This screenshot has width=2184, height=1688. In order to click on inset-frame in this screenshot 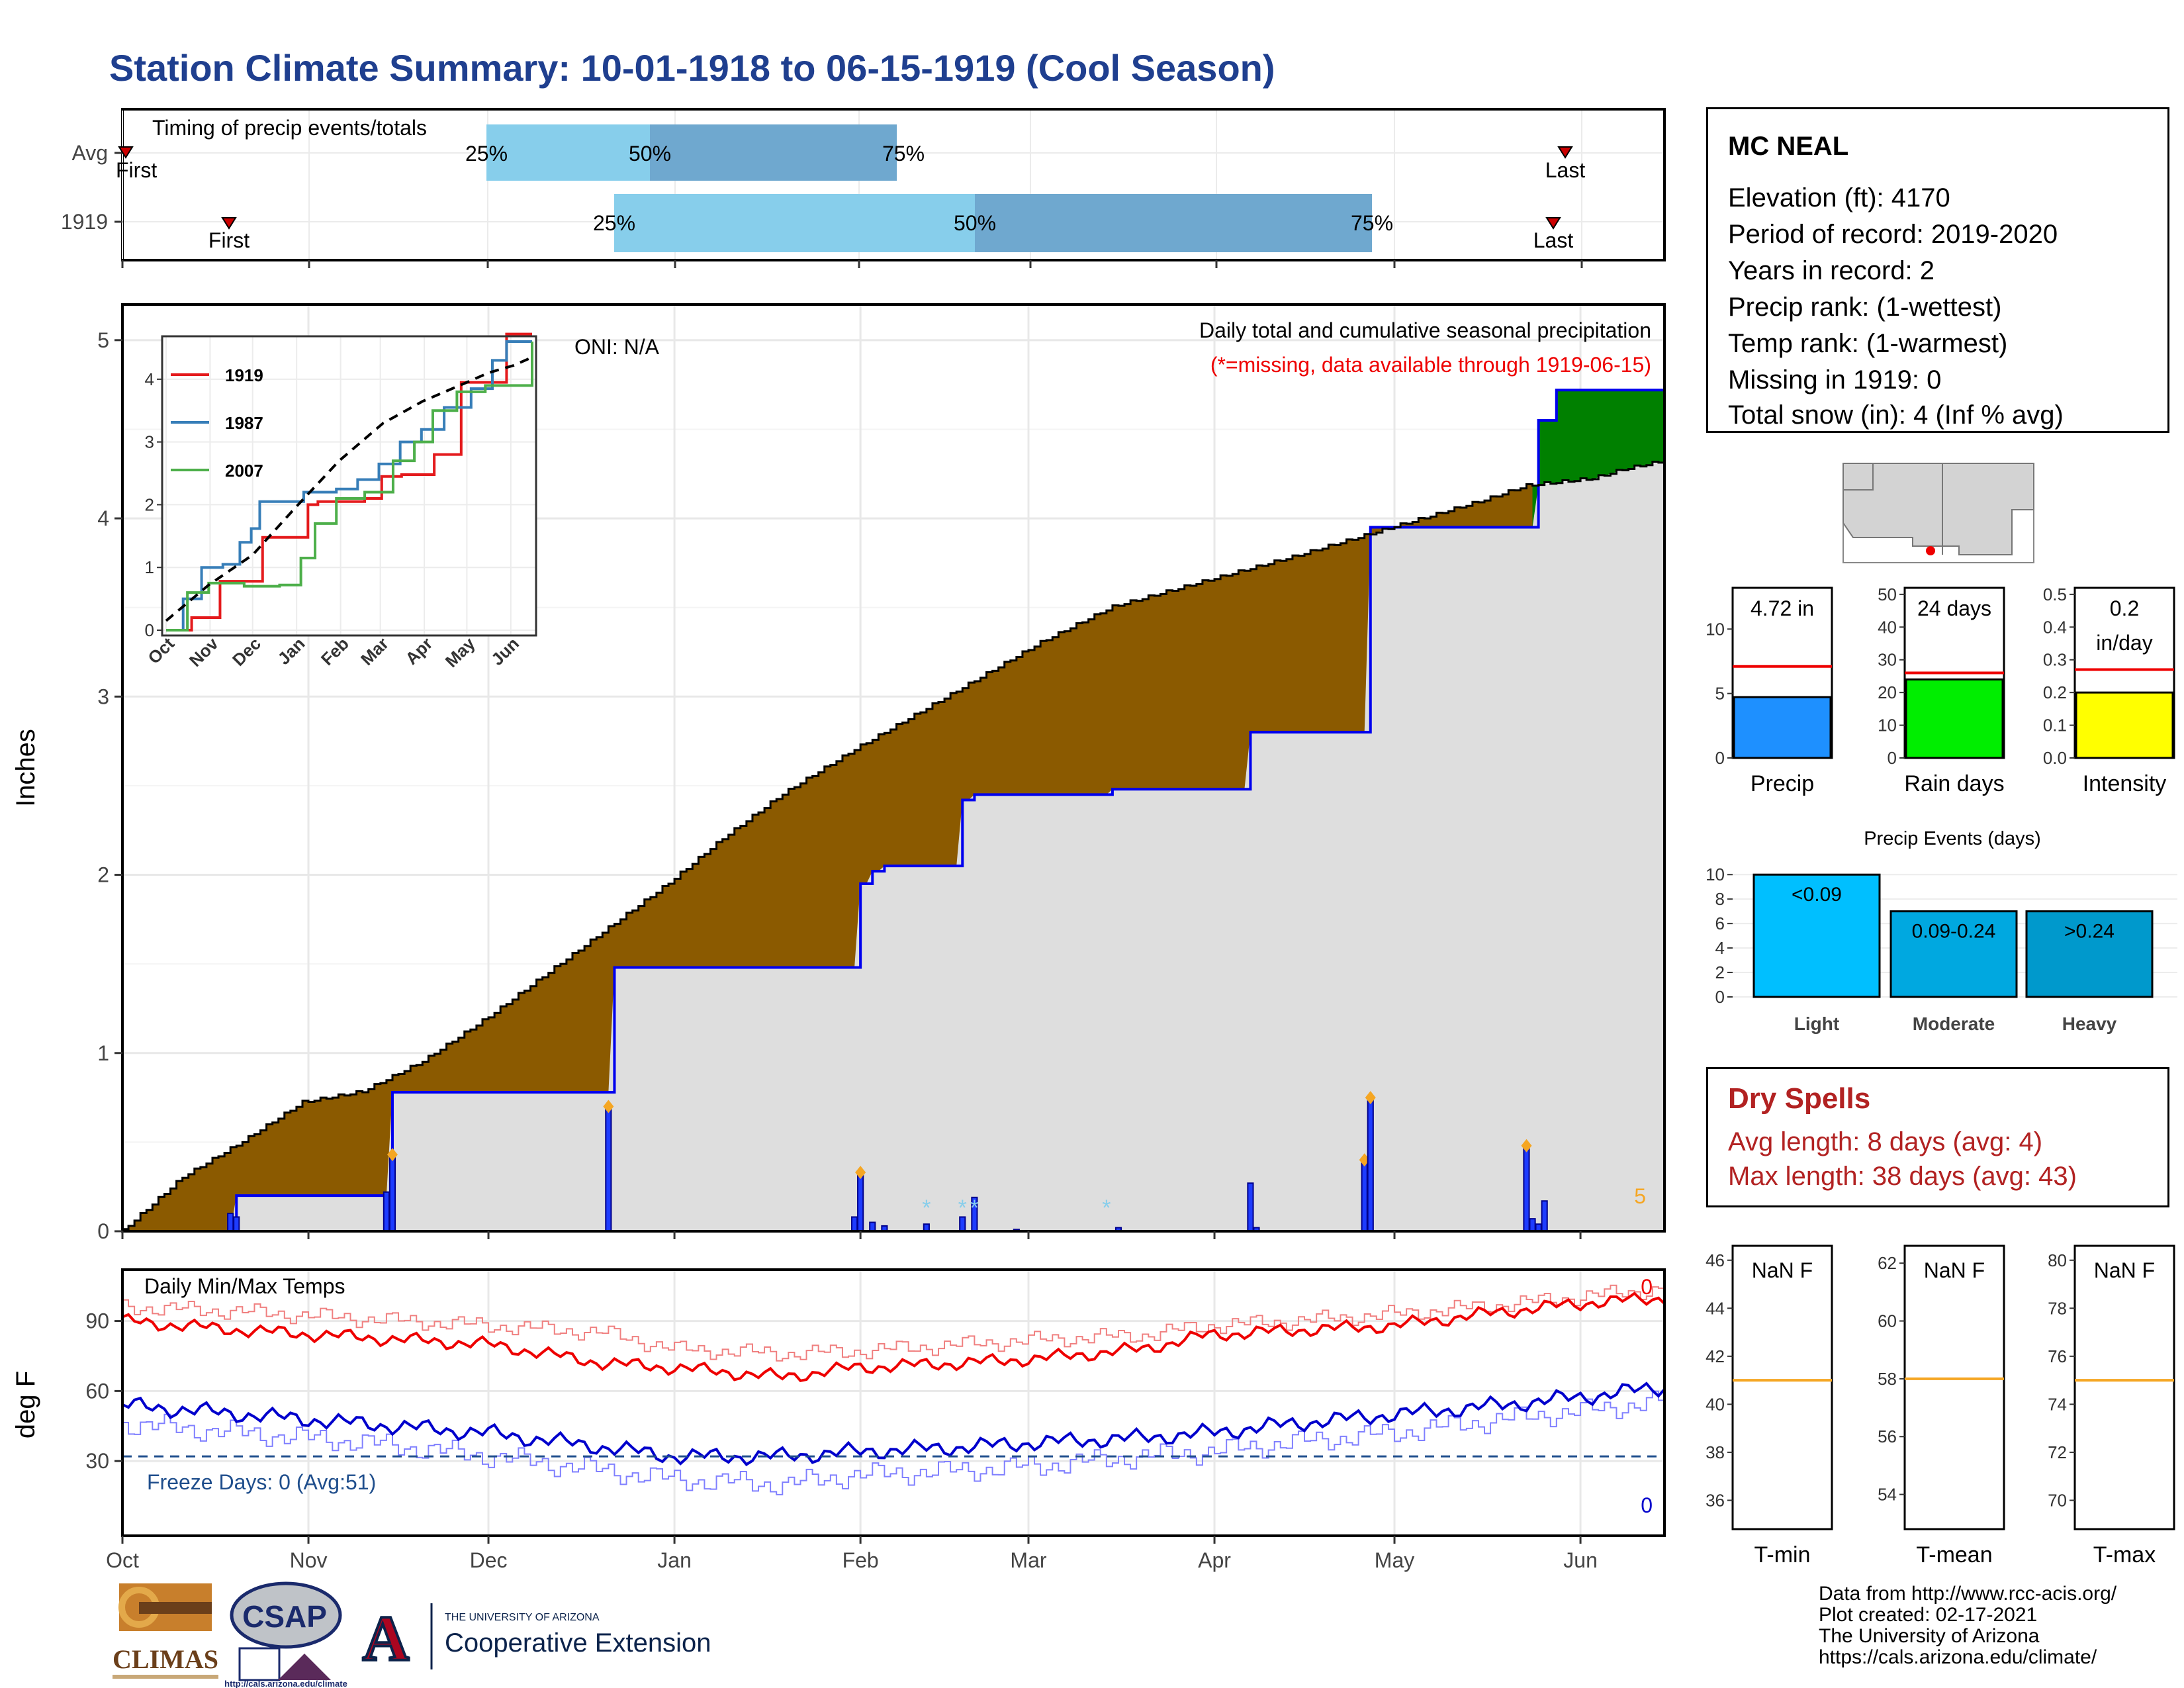, I will do `click(349, 486)`.